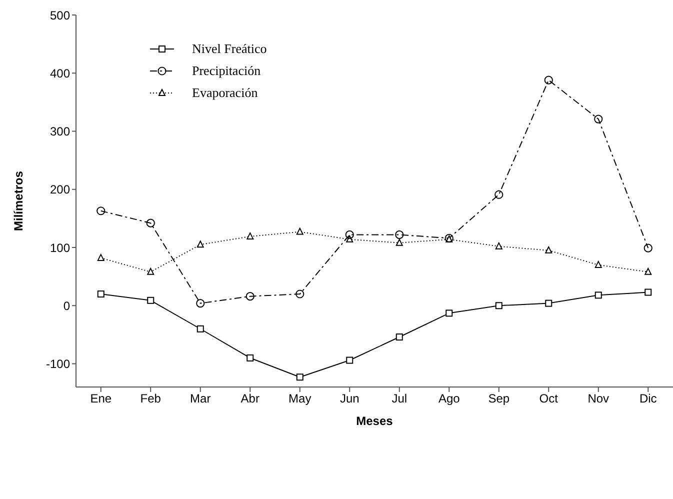  Describe the element at coordinates (300, 399) in the screenshot. I see `x-tick-label: May` at that location.